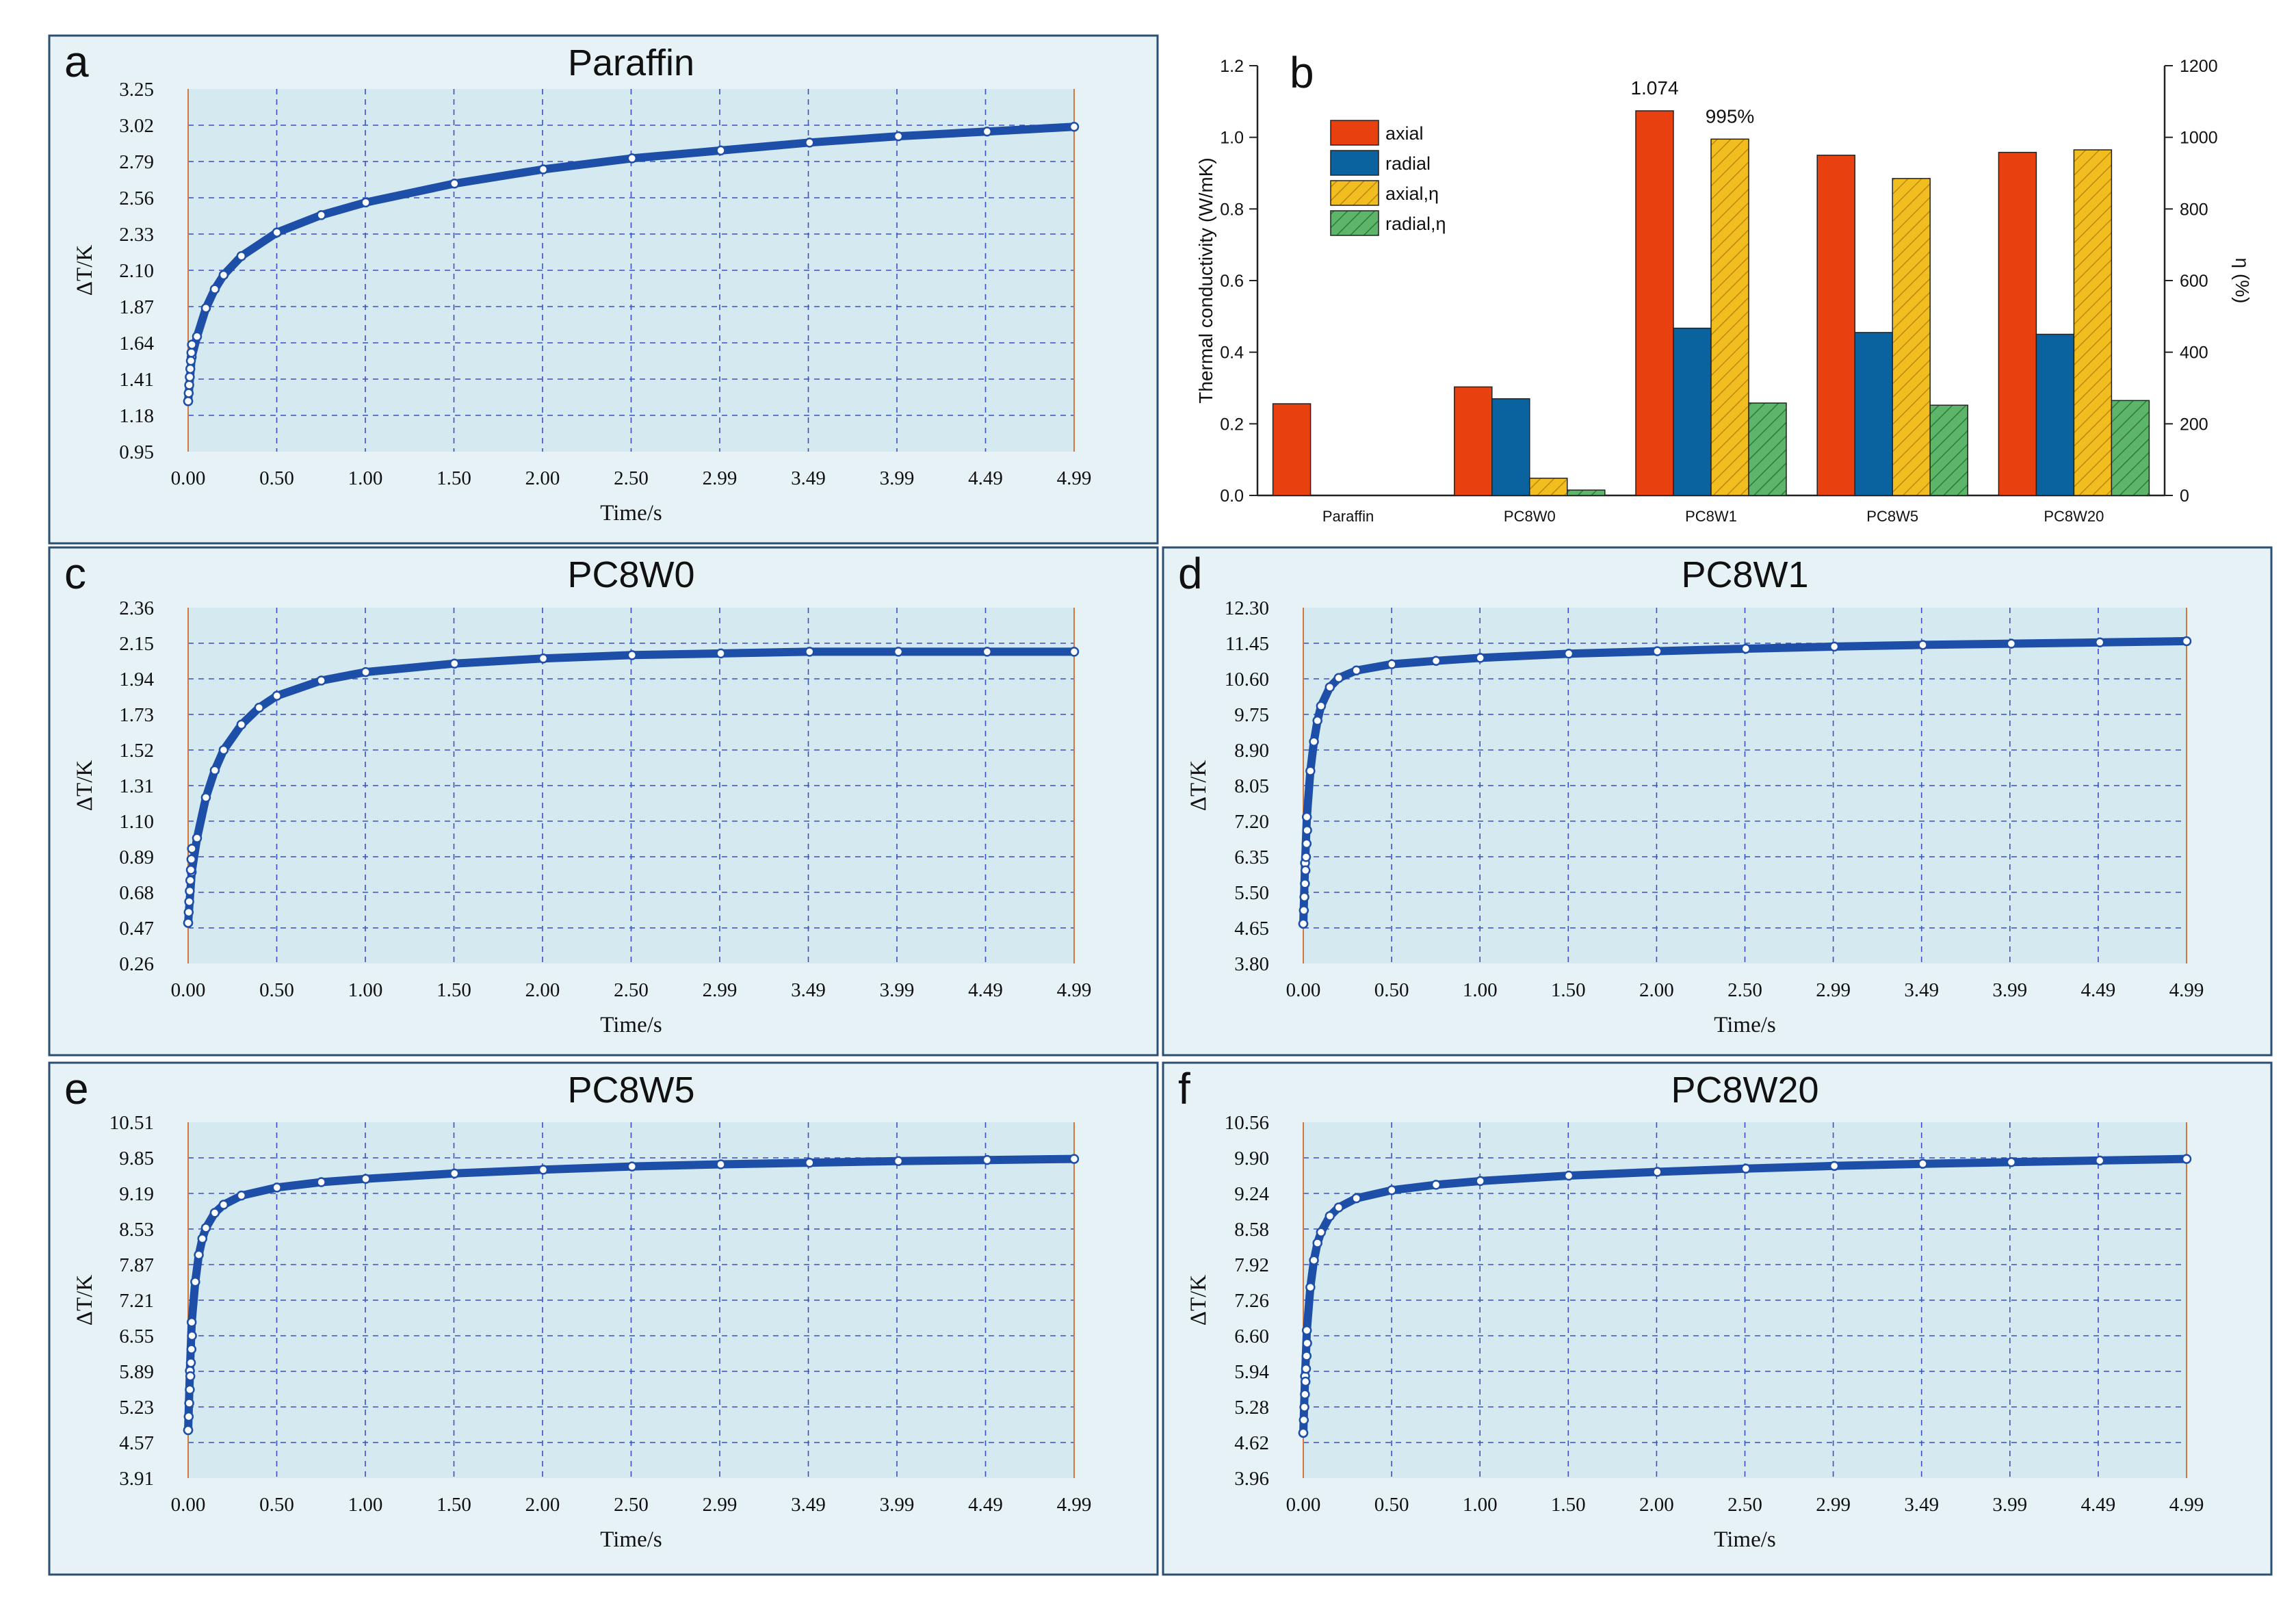 This screenshot has width=2296, height=1604. Describe the element at coordinates (1232, 496) in the screenshot. I see `left-tick-label: 0.0` at that location.